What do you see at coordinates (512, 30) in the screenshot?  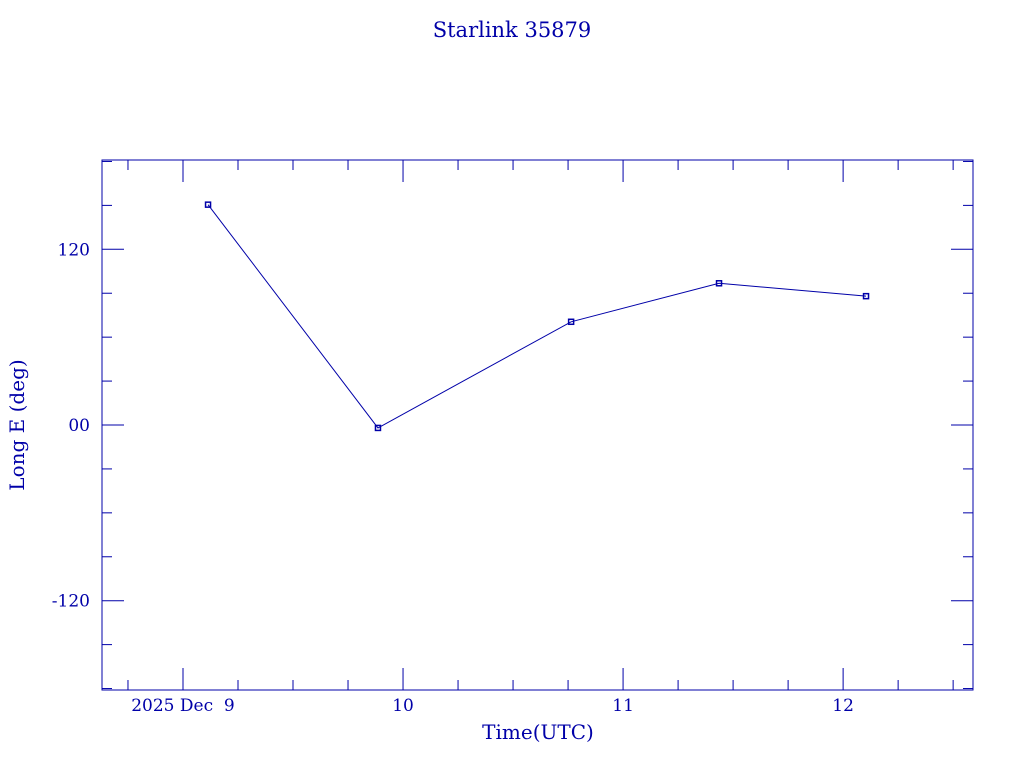 I see `chart-title: Starlink 35879` at bounding box center [512, 30].